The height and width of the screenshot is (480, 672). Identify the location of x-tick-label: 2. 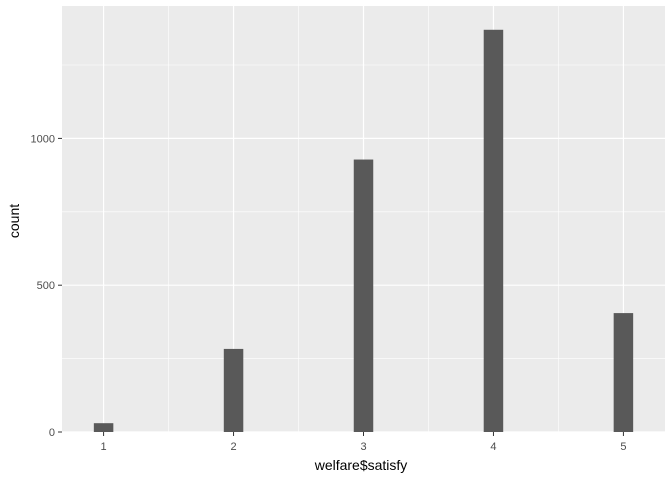
(233, 447).